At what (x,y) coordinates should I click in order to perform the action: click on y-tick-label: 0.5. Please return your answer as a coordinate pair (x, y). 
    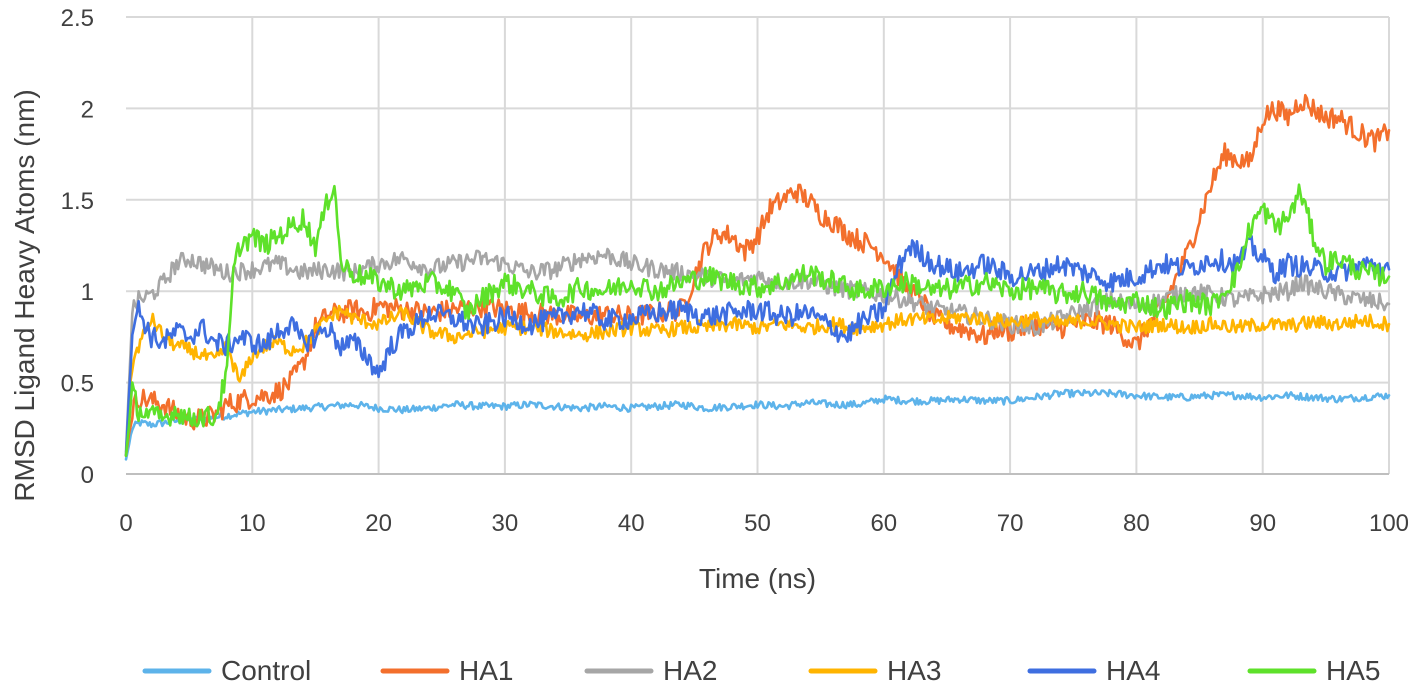
    Looking at the image, I should click on (77, 384).